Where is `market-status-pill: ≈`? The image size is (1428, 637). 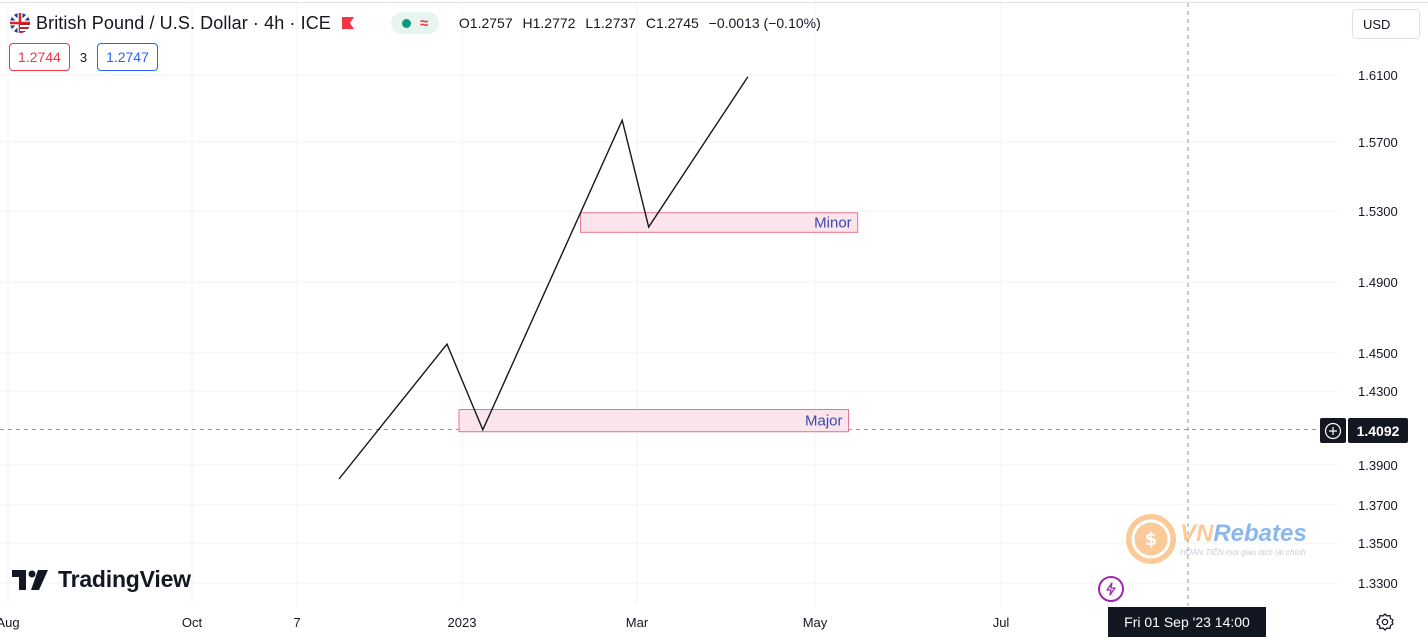
market-status-pill: ≈ is located at coordinates (414, 23).